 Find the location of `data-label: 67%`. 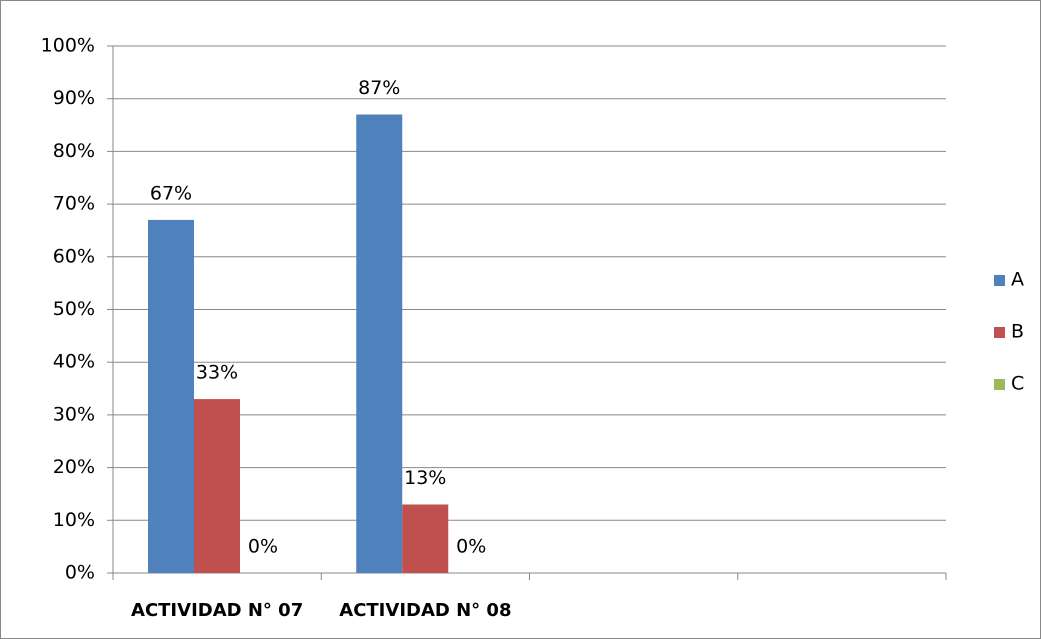

data-label: 67% is located at coordinates (171, 193).